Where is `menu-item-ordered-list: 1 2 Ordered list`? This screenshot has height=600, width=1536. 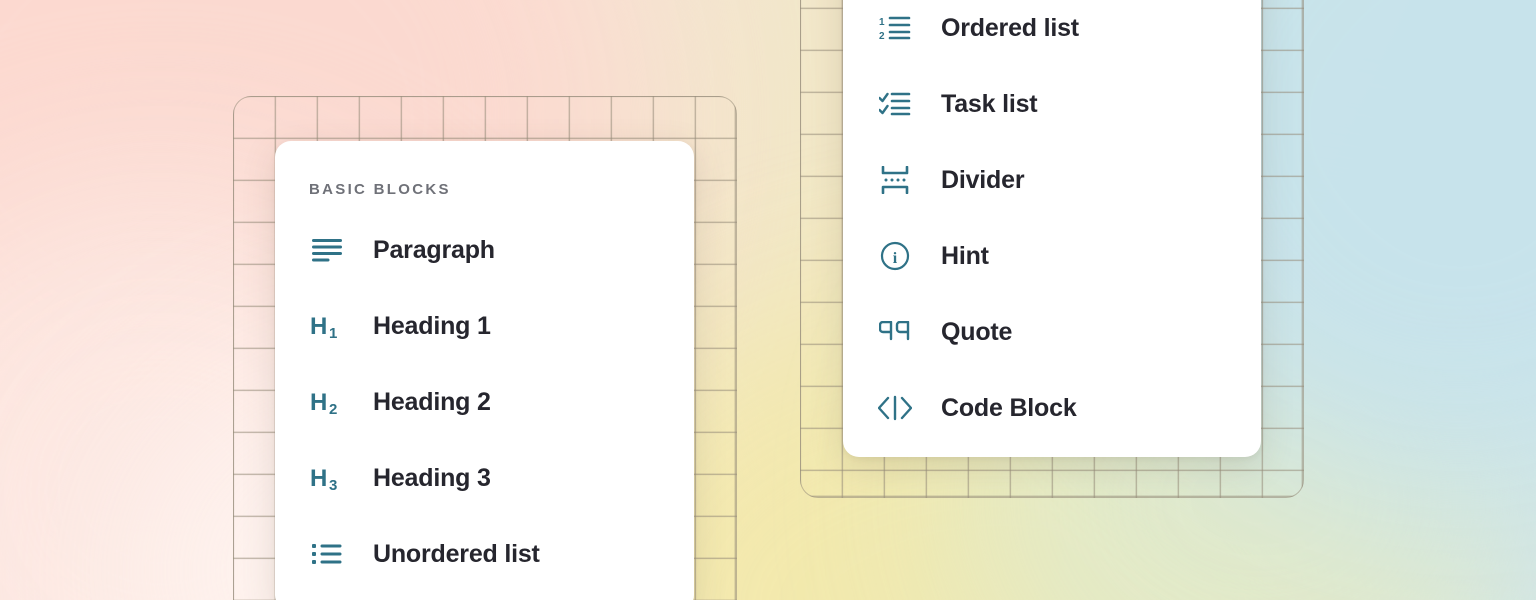 menu-item-ordered-list: 1 2 Ordered list is located at coordinates (1052, 33).